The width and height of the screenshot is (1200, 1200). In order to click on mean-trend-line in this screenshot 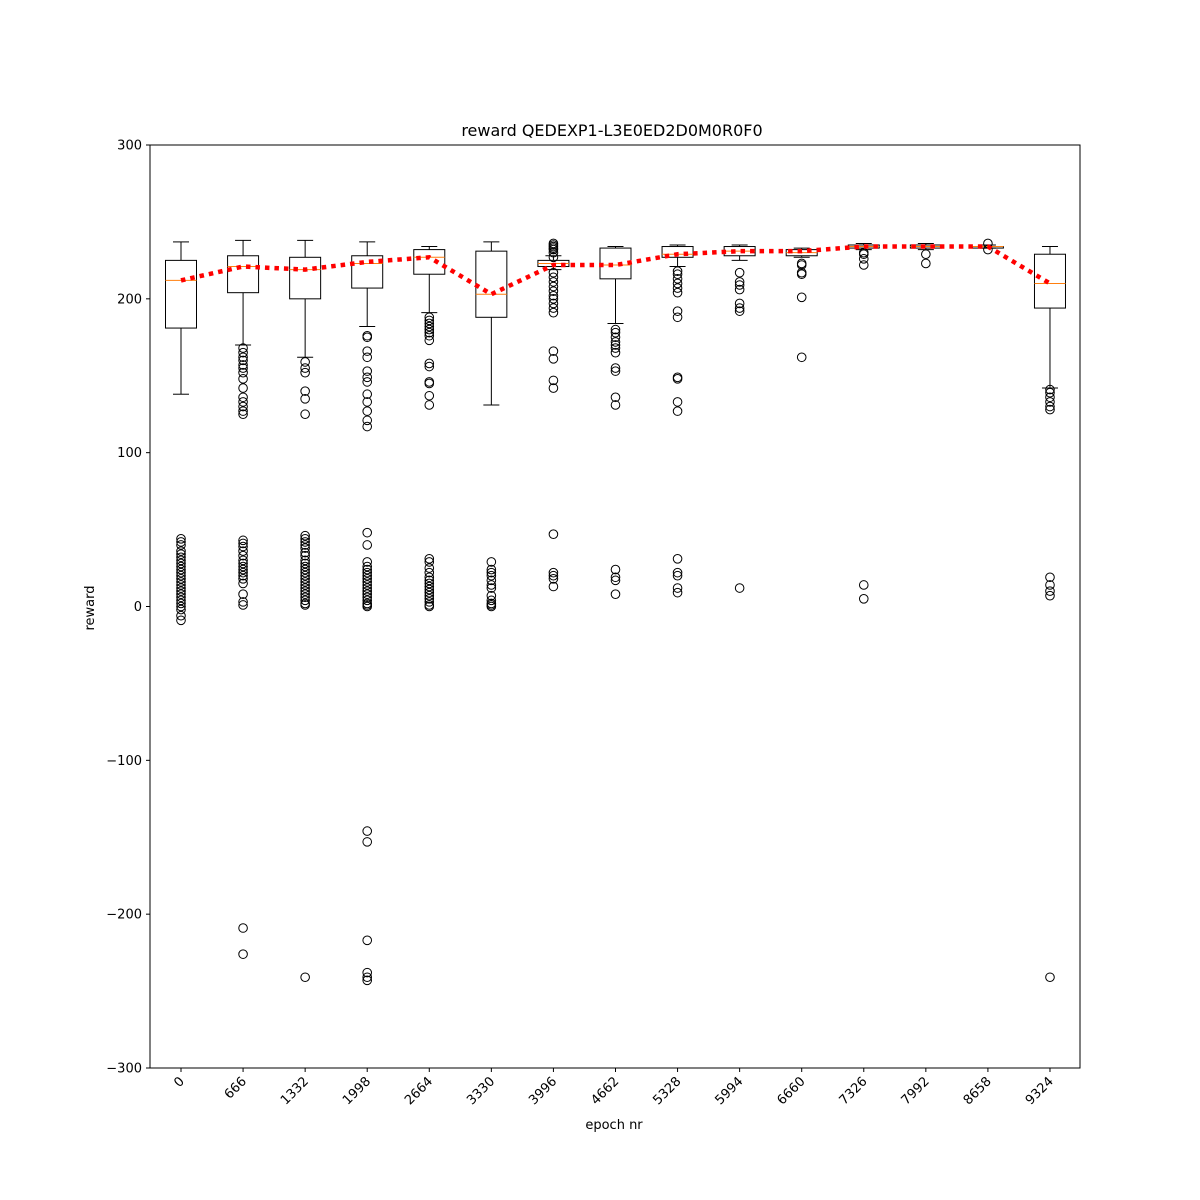, I will do `click(616, 270)`.